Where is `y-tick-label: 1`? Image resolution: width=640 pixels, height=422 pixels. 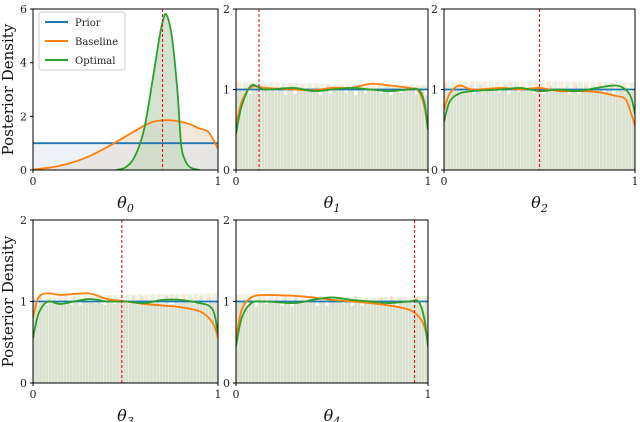
y-tick-label: 1 is located at coordinates (23, 302).